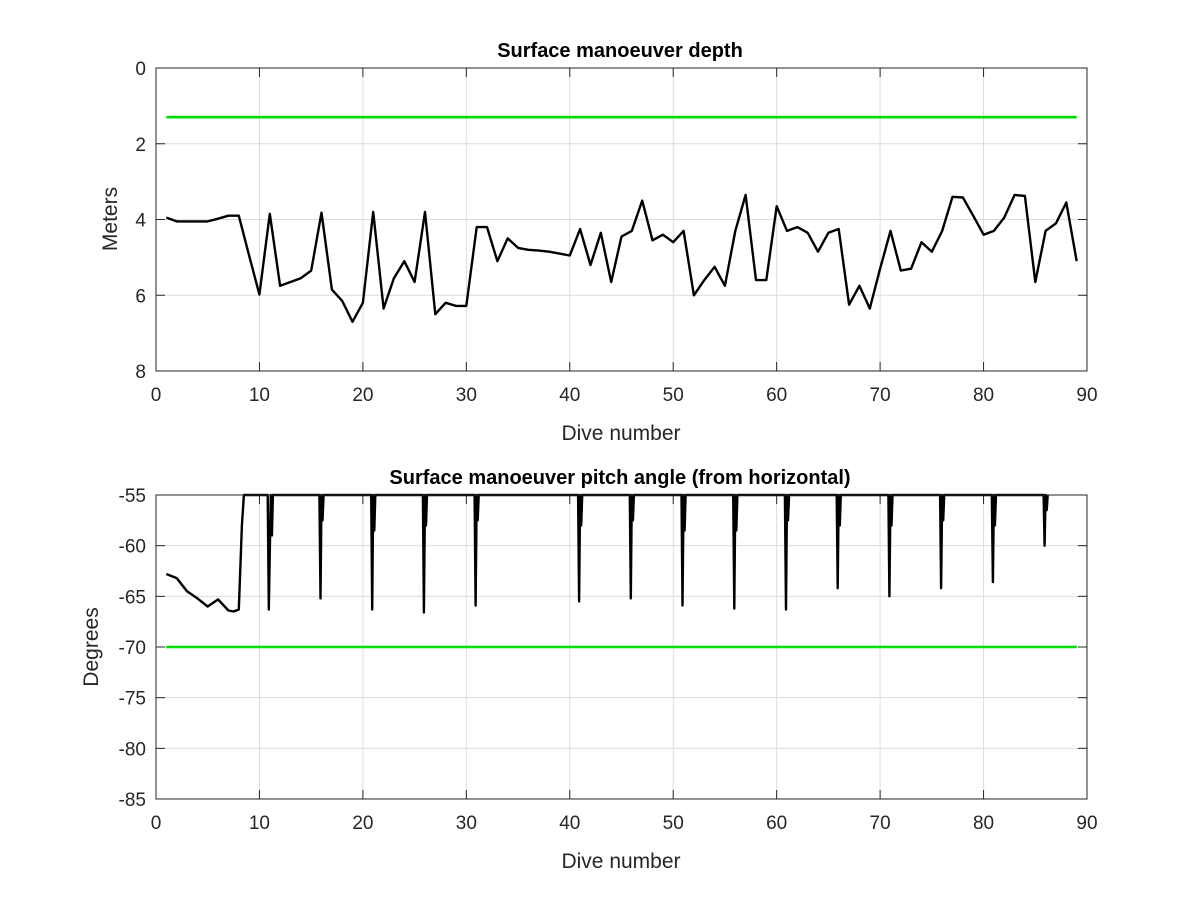 The image size is (1200, 900). I want to click on depth-chart-xlabel: Dive number, so click(620, 433).